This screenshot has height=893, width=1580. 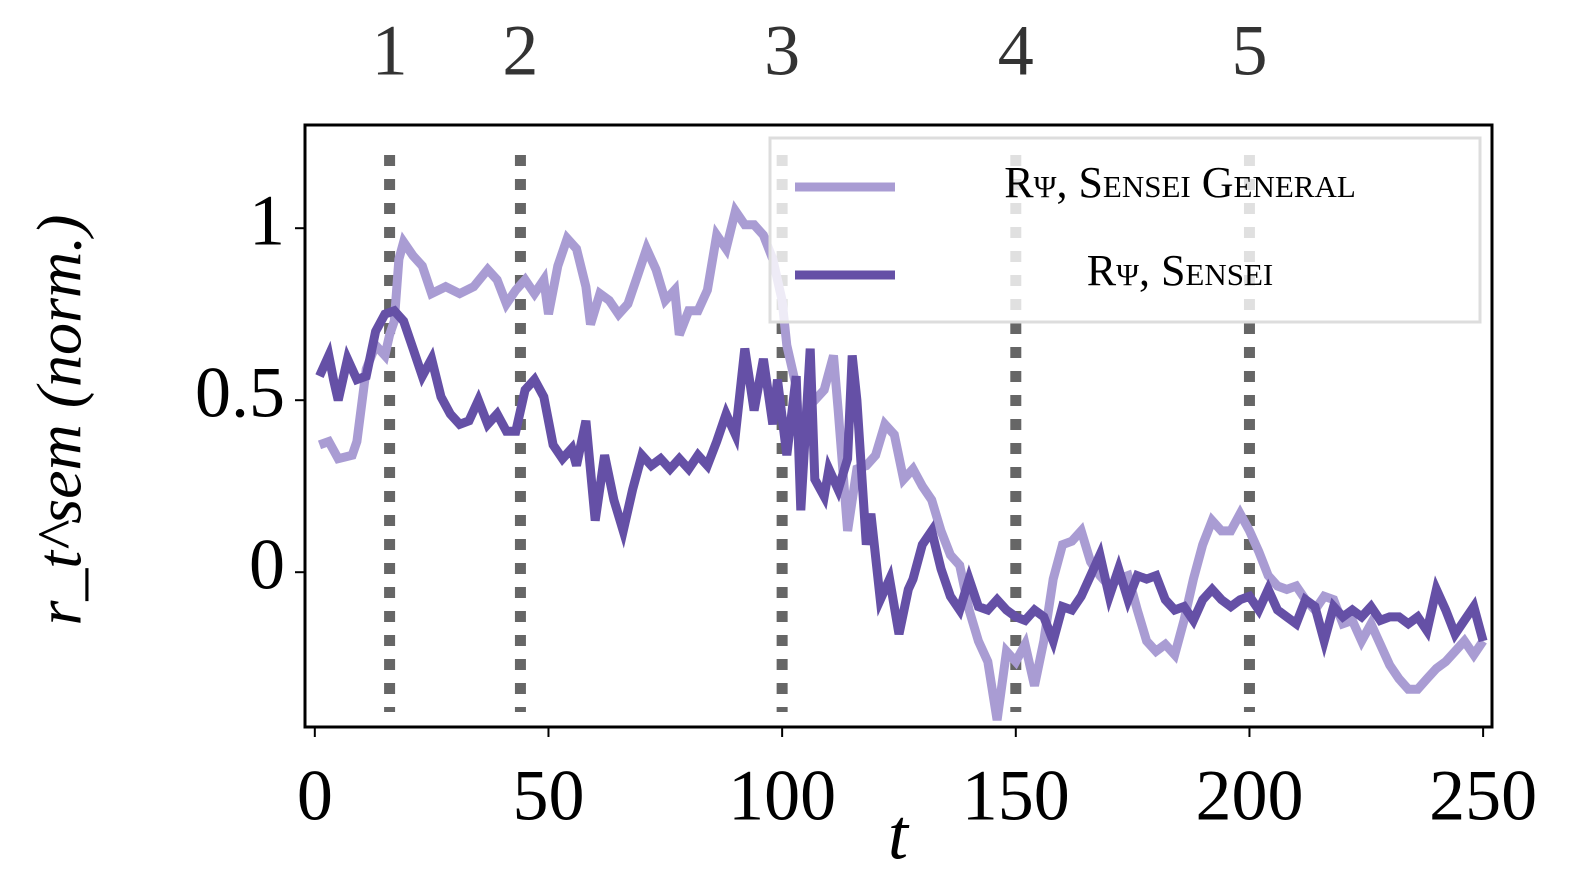 I want to click on x-axis-label: t, so click(x=899, y=835).